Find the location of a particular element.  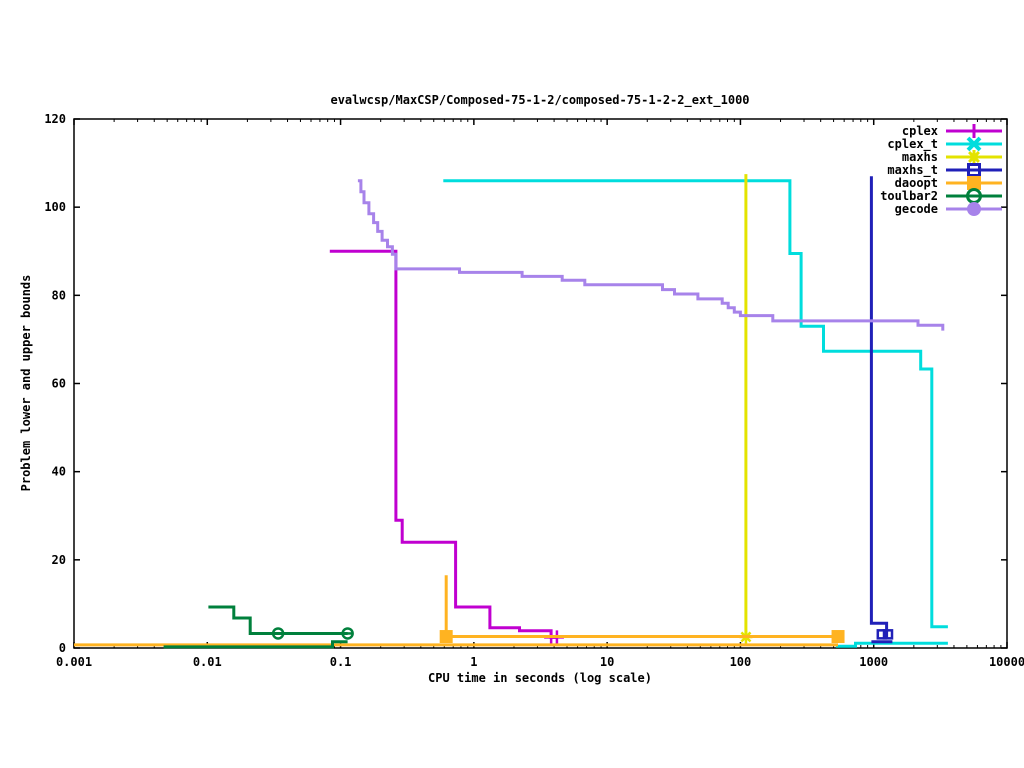

legend-label-cplex_t: cplex_t is located at coordinates (912, 144).